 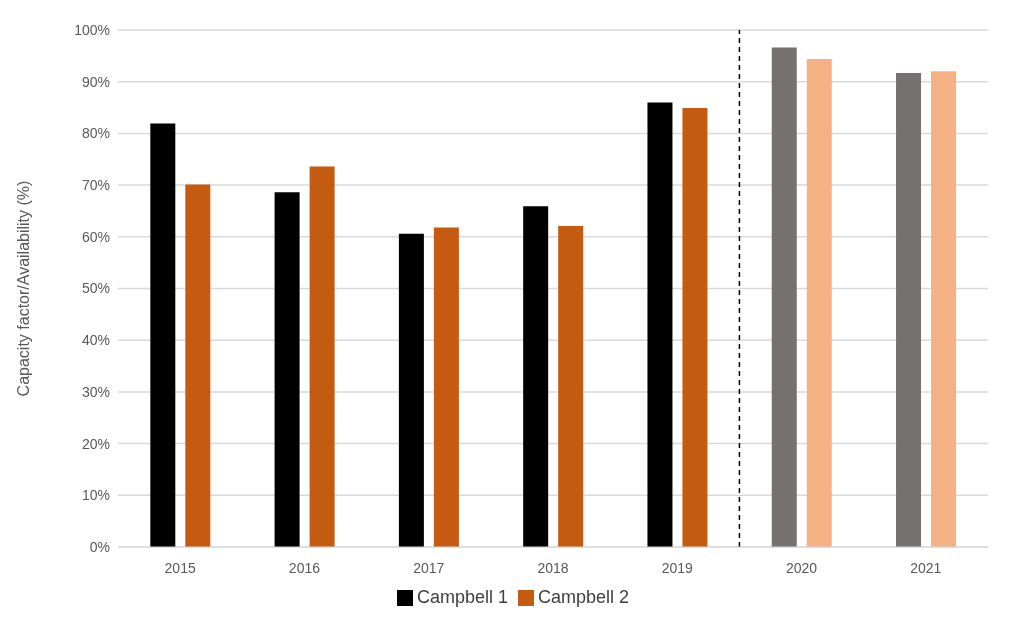 I want to click on y-tick-label: 0%, so click(x=99, y=546).